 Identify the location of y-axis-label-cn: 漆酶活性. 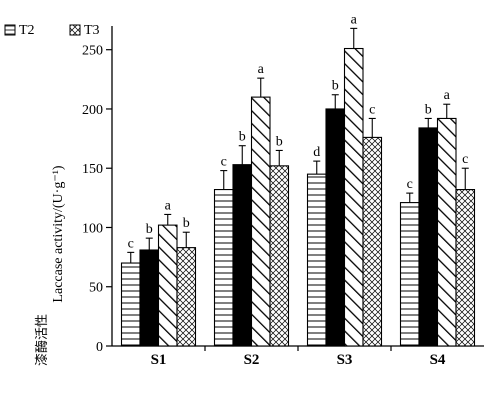
(42, 340).